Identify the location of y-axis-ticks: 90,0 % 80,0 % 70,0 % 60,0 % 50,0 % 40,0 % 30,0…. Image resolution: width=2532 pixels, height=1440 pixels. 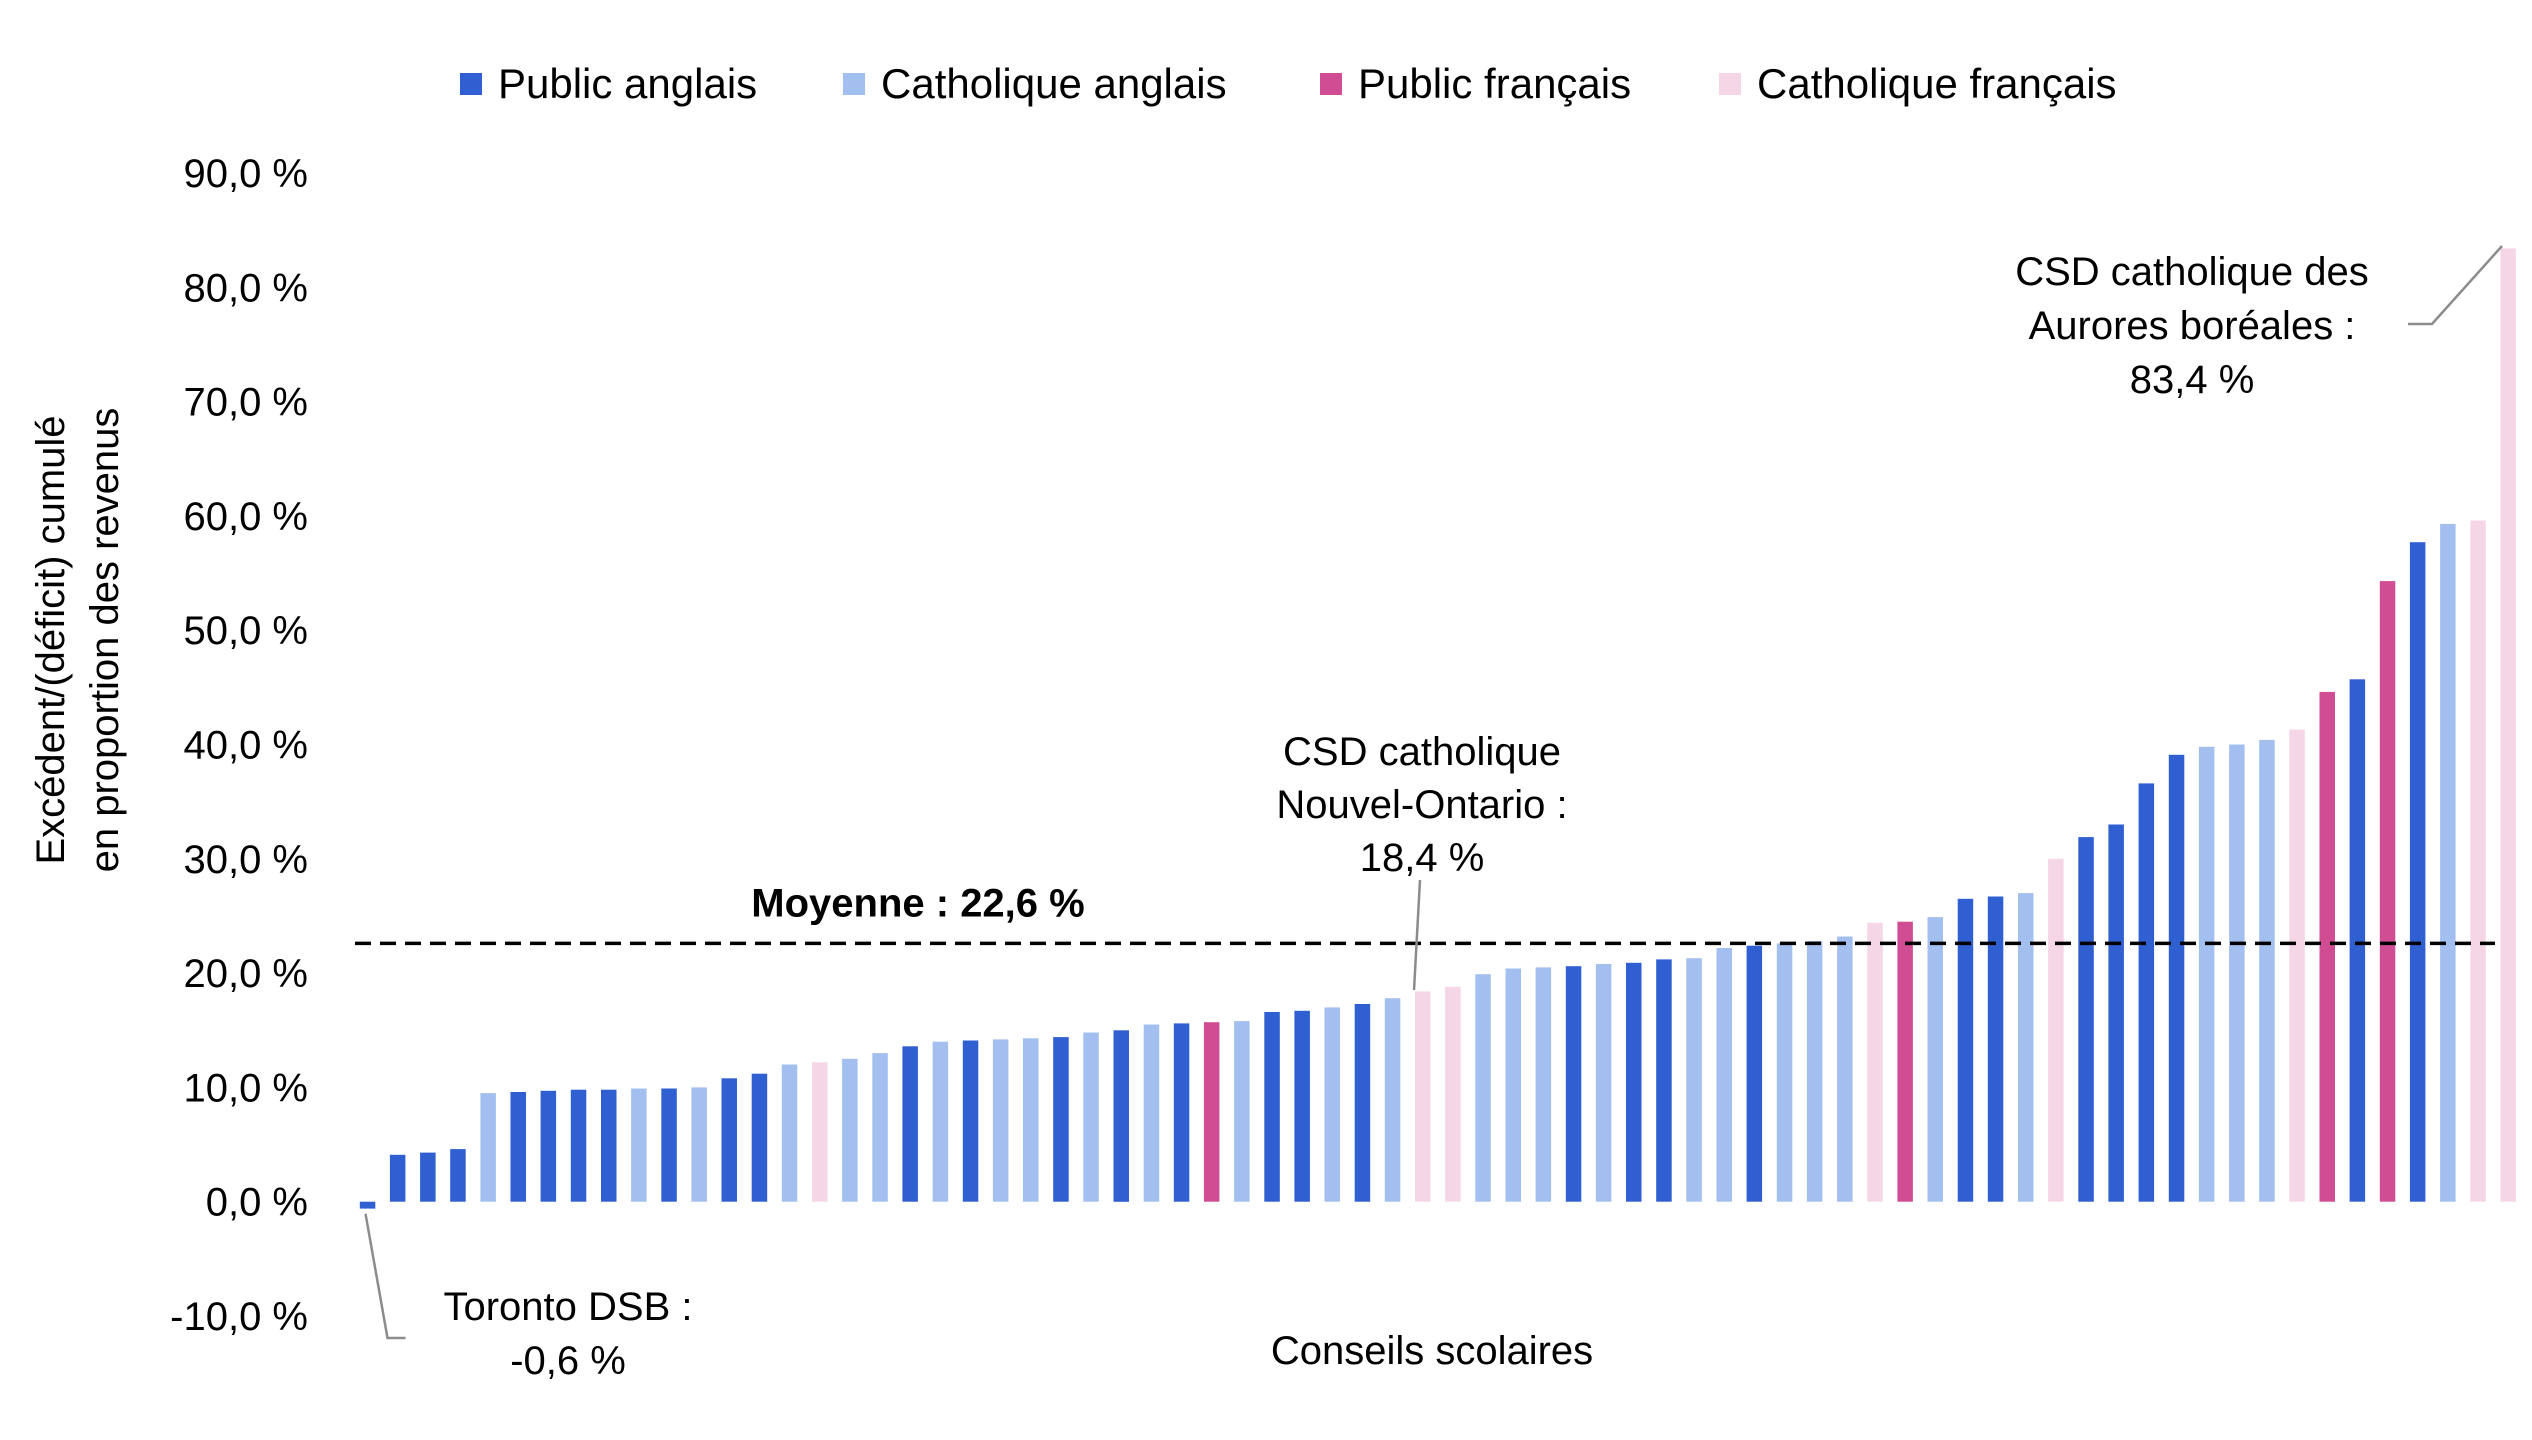
(239, 745).